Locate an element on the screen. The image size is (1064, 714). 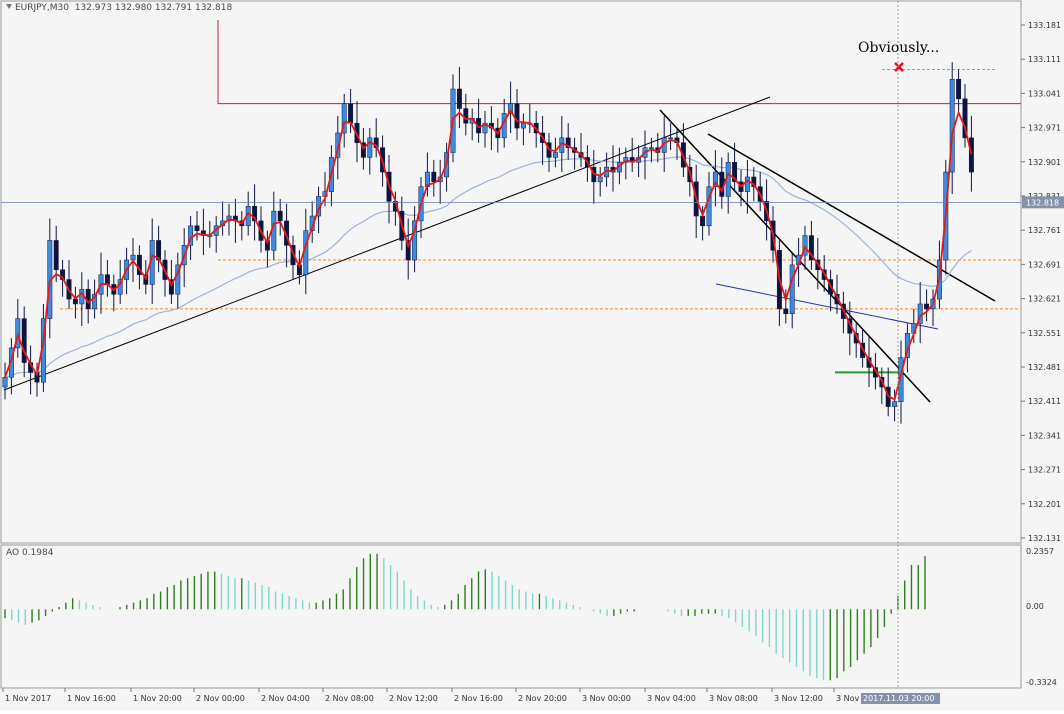
price-tick-label: 132.411 is located at coordinates (1044, 401).